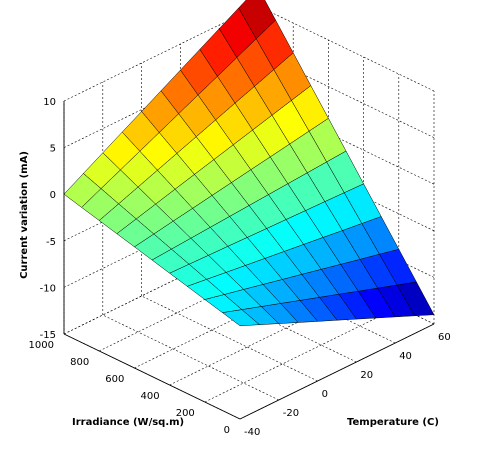 This screenshot has height=452, width=480. What do you see at coordinates (82, 190) in the screenshot?
I see `surface-cell` at bounding box center [82, 190].